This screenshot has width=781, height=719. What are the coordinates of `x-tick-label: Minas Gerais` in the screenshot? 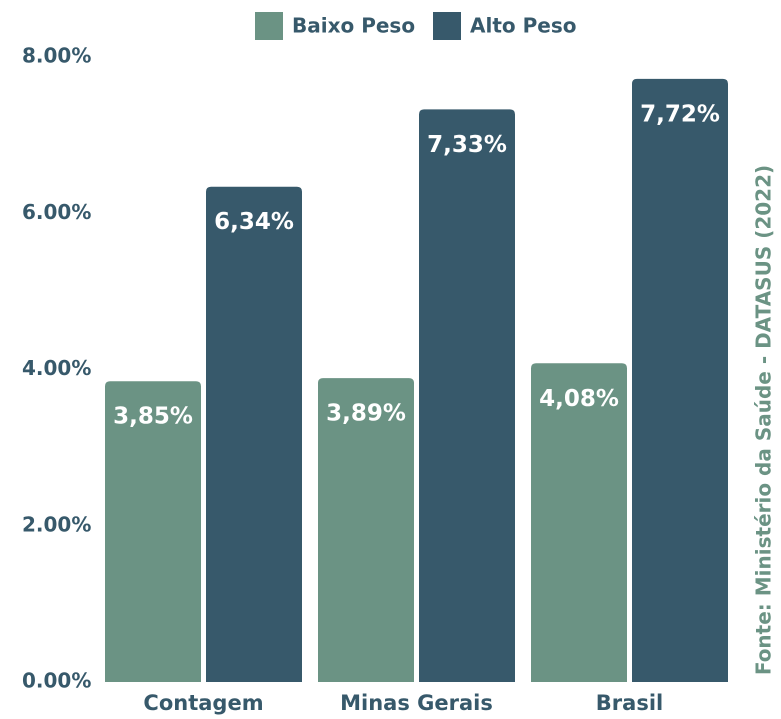 It's located at (416, 703).